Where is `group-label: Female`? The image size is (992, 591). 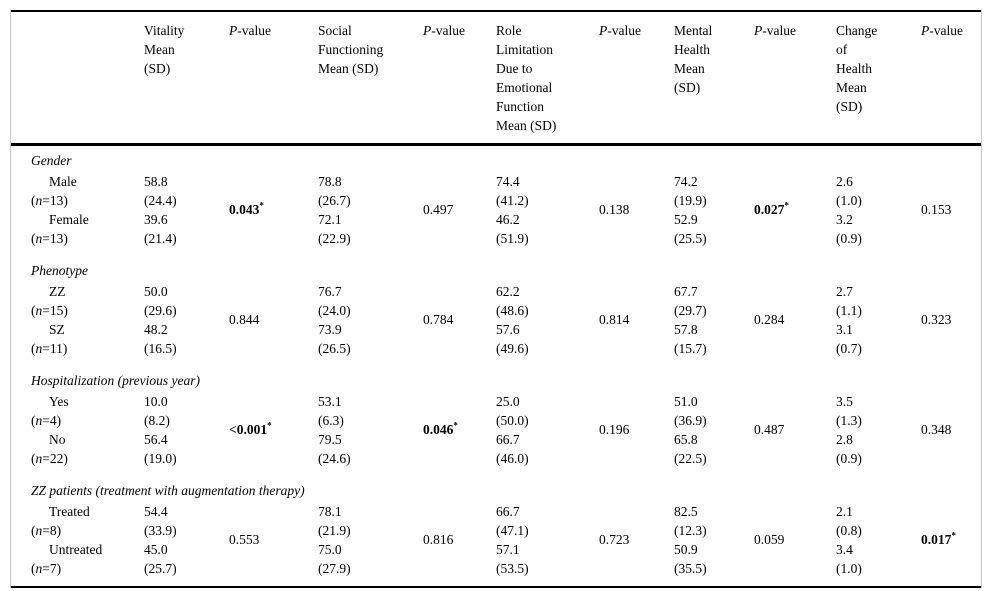
group-label: Female is located at coordinates (69, 219).